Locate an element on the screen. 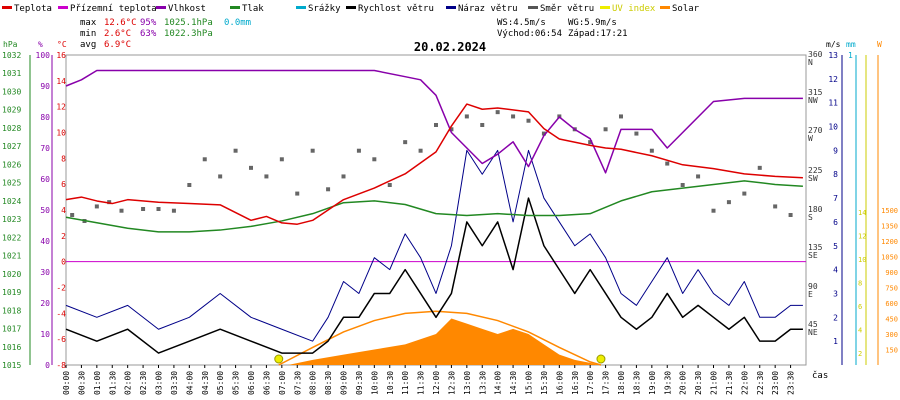 The image size is (900, 400). x-tick-label: 07:00 is located at coordinates (282, 383).